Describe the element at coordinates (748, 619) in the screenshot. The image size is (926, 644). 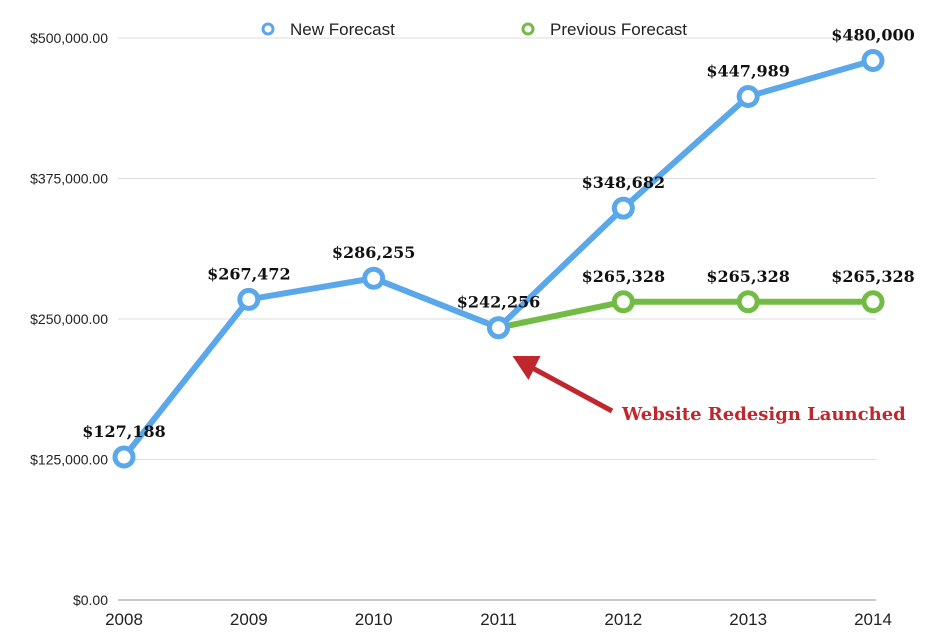
I see `x-tick-label: 2013` at that location.